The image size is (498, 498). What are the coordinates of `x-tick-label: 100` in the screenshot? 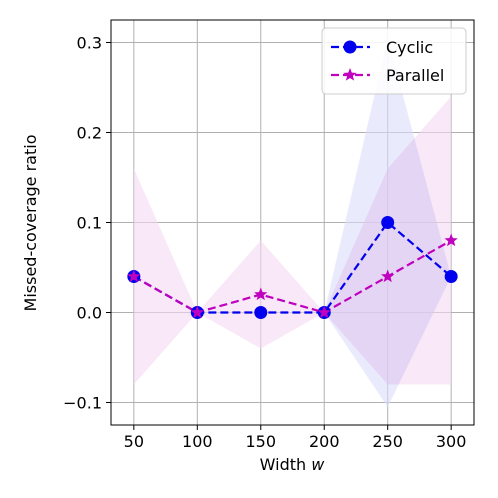 It's located at (197, 441).